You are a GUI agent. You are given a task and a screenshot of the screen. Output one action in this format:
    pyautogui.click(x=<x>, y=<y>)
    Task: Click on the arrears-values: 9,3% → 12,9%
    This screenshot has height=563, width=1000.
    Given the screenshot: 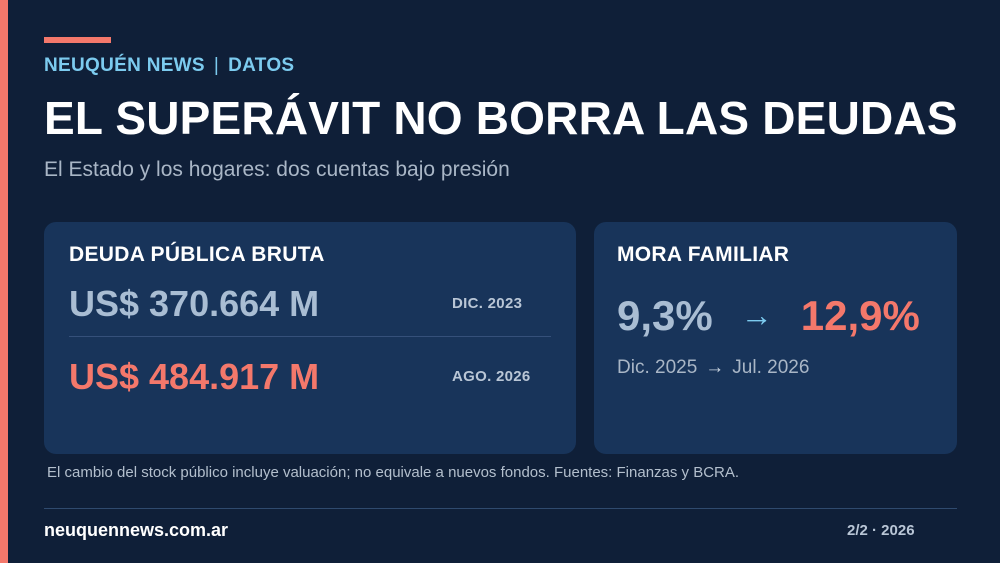 What is the action you would take?
    pyautogui.click(x=768, y=316)
    